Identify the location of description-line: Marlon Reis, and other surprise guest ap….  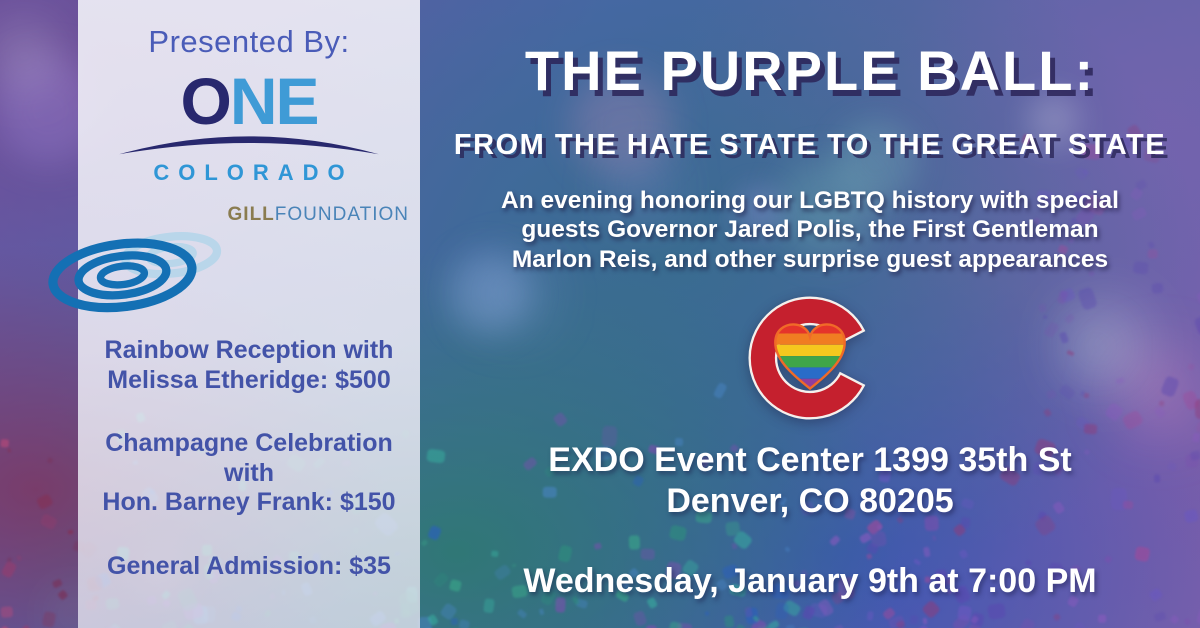
(810, 259).